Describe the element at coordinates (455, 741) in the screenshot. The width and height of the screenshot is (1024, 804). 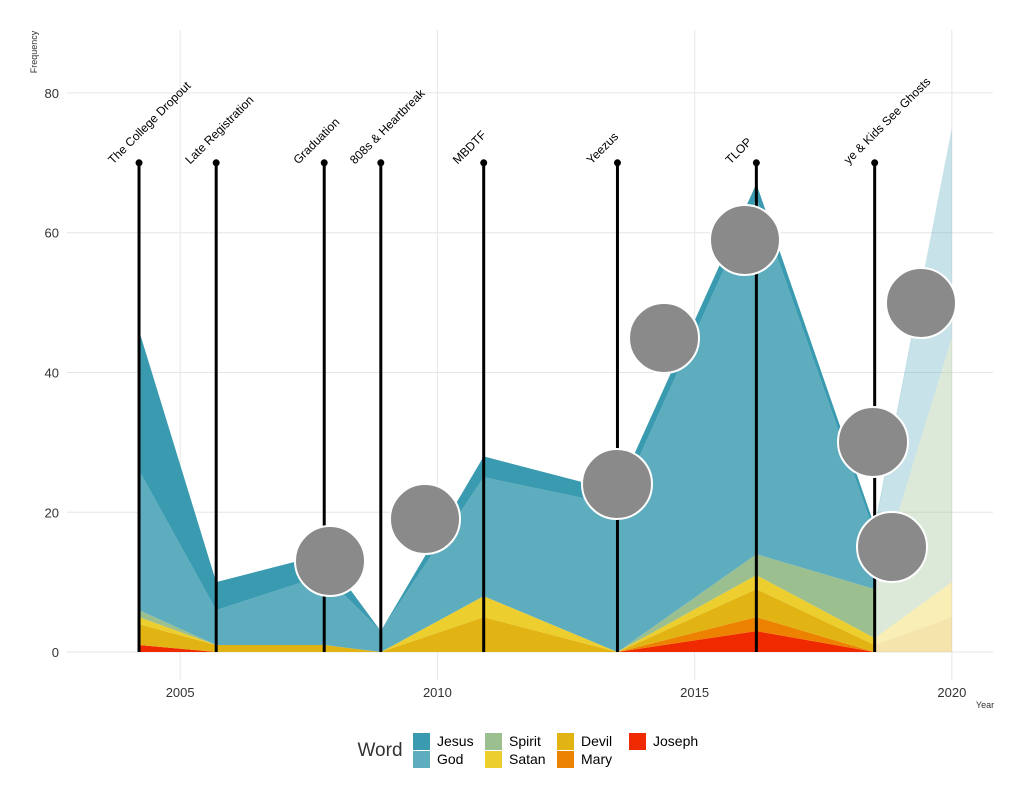
I see `legend-label: Jesus` at that location.